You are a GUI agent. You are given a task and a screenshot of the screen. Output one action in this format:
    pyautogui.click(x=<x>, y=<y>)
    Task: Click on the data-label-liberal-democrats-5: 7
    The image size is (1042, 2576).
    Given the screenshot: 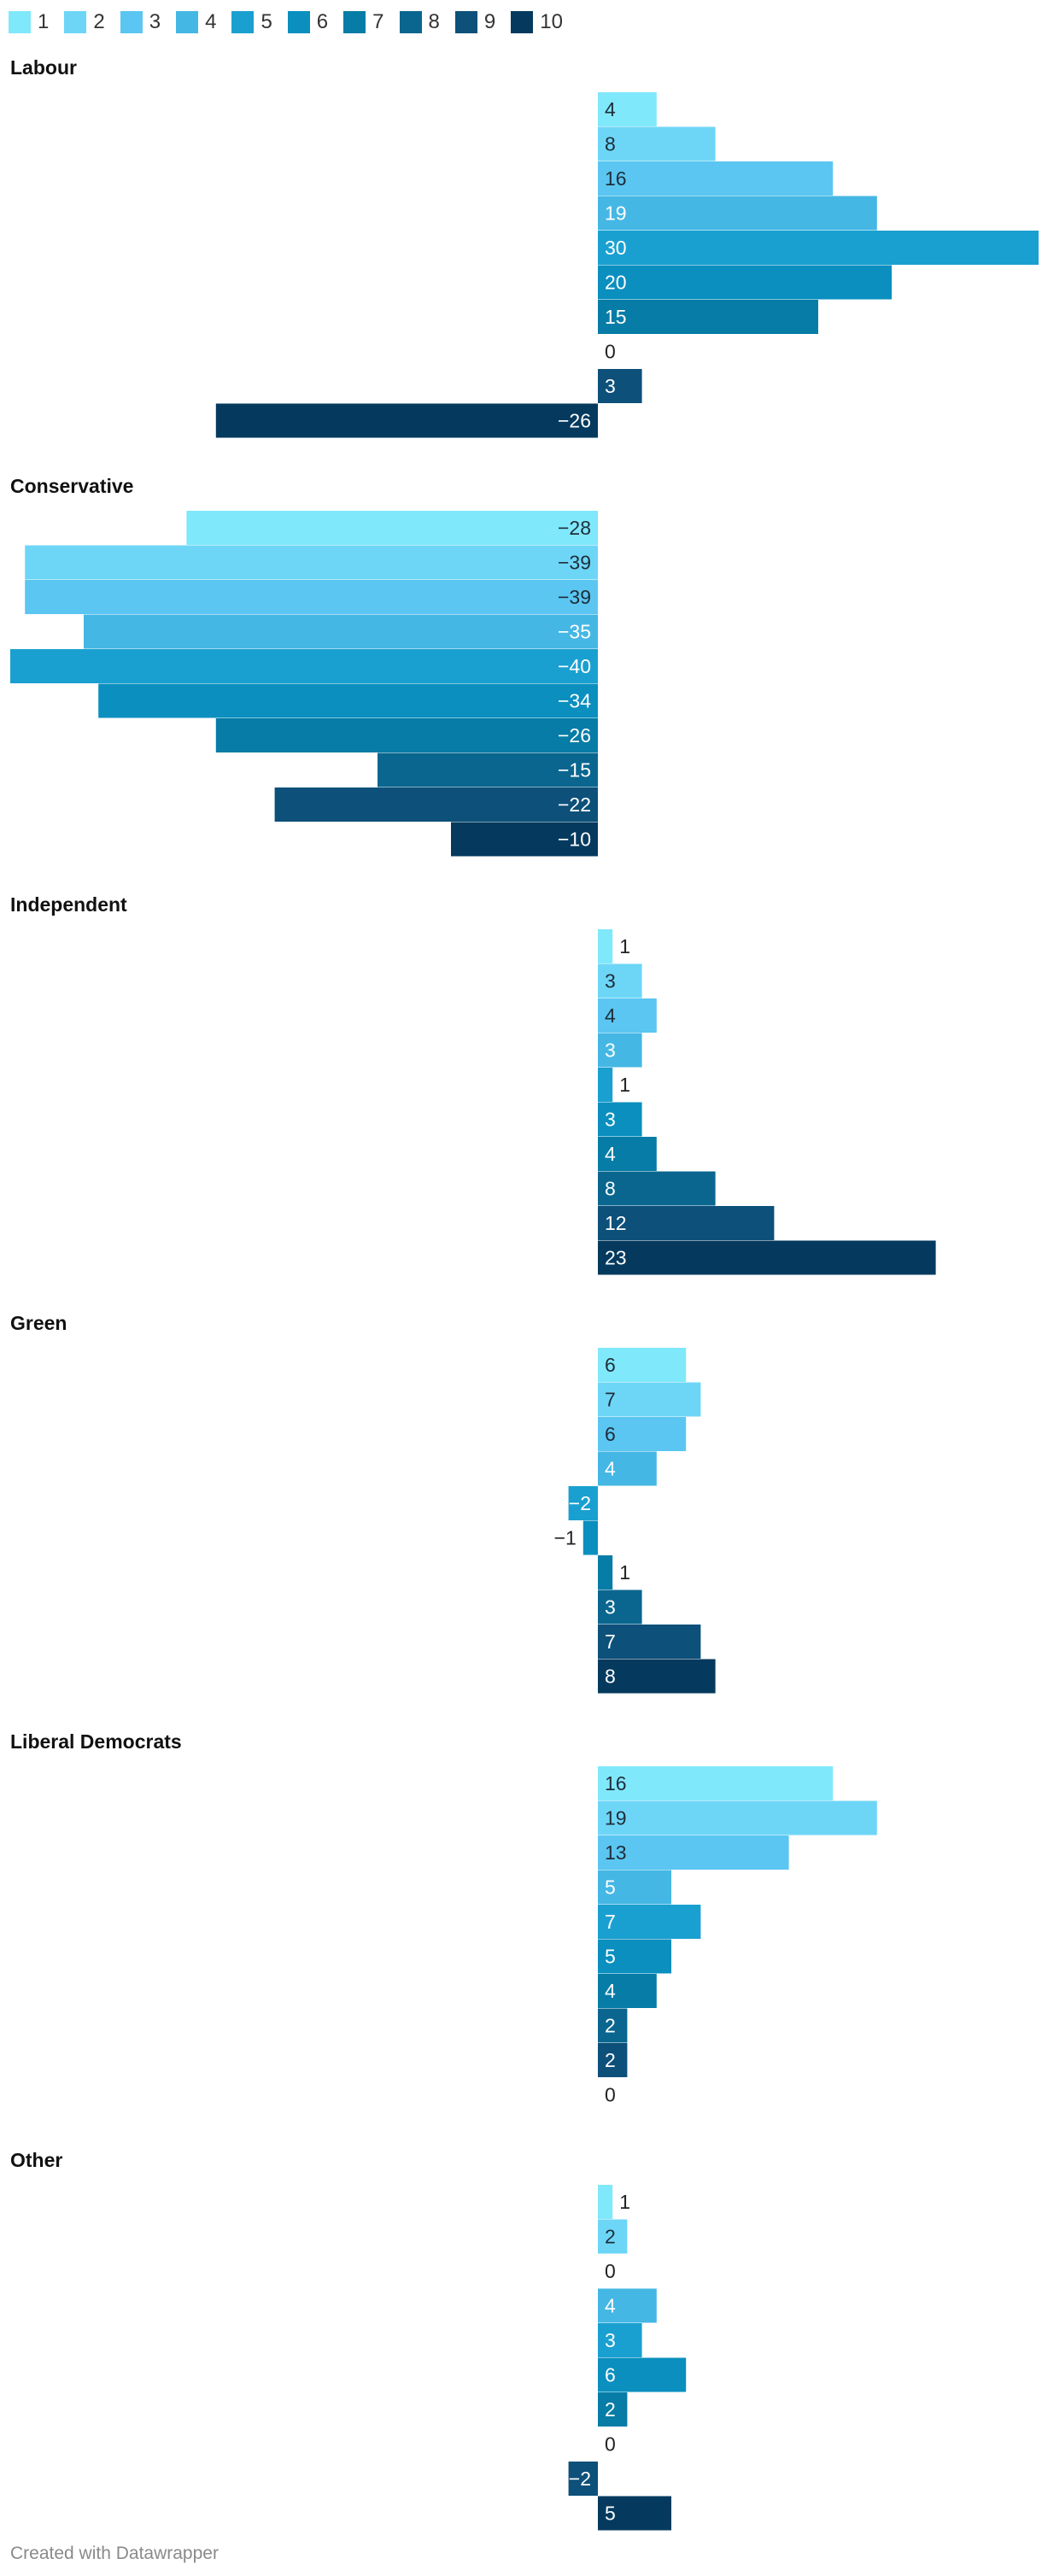 What is the action you would take?
    pyautogui.click(x=611, y=1922)
    